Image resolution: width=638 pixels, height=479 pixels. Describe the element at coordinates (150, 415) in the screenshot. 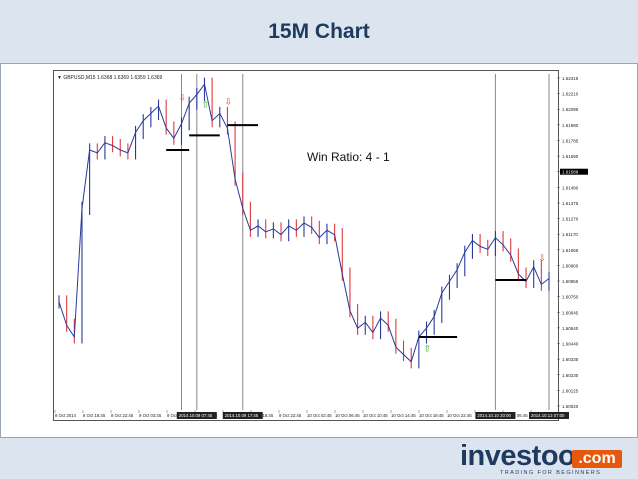

I see `time-tick-label: 9 Oct 03:45` at that location.